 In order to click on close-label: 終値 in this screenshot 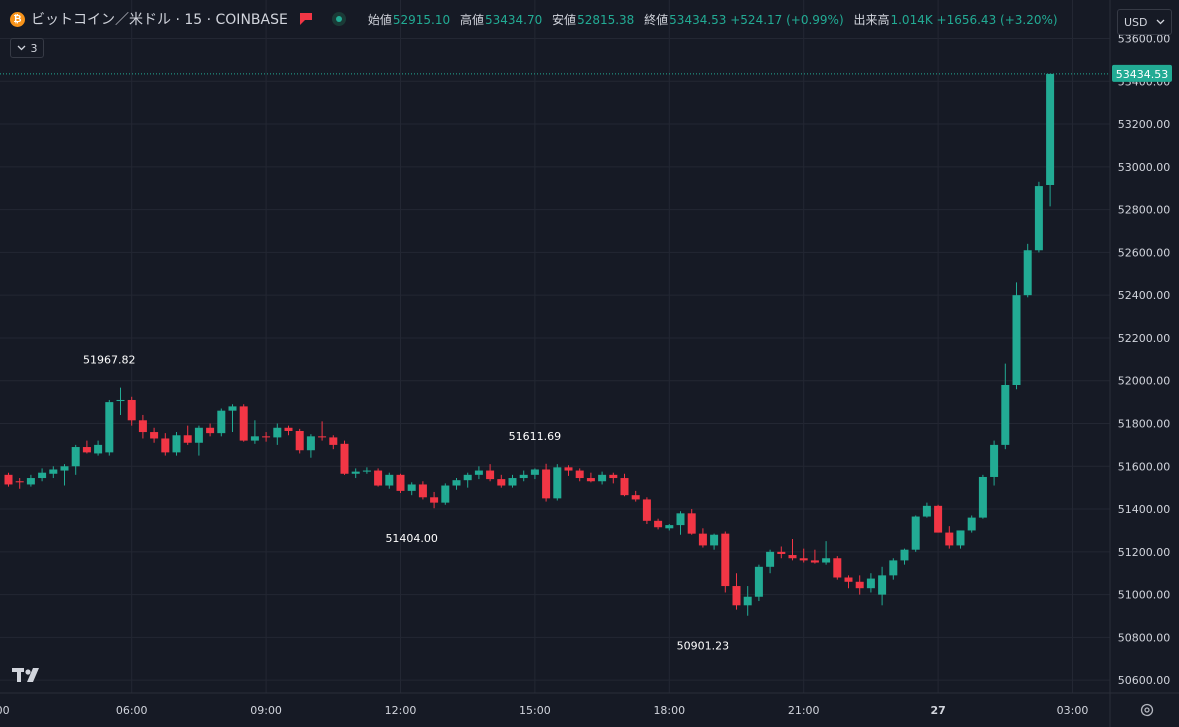, I will do `click(656, 19)`.